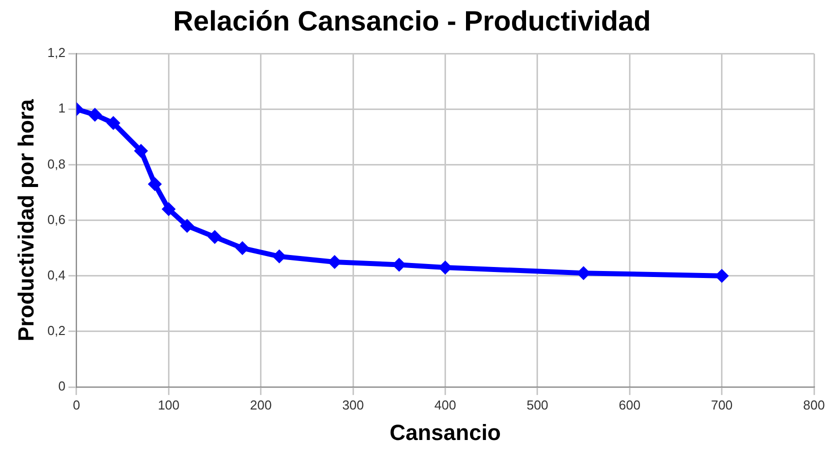 This screenshot has height=461, width=834. What do you see at coordinates (56, 219) in the screenshot?
I see `y-tick-label: 0,6` at bounding box center [56, 219].